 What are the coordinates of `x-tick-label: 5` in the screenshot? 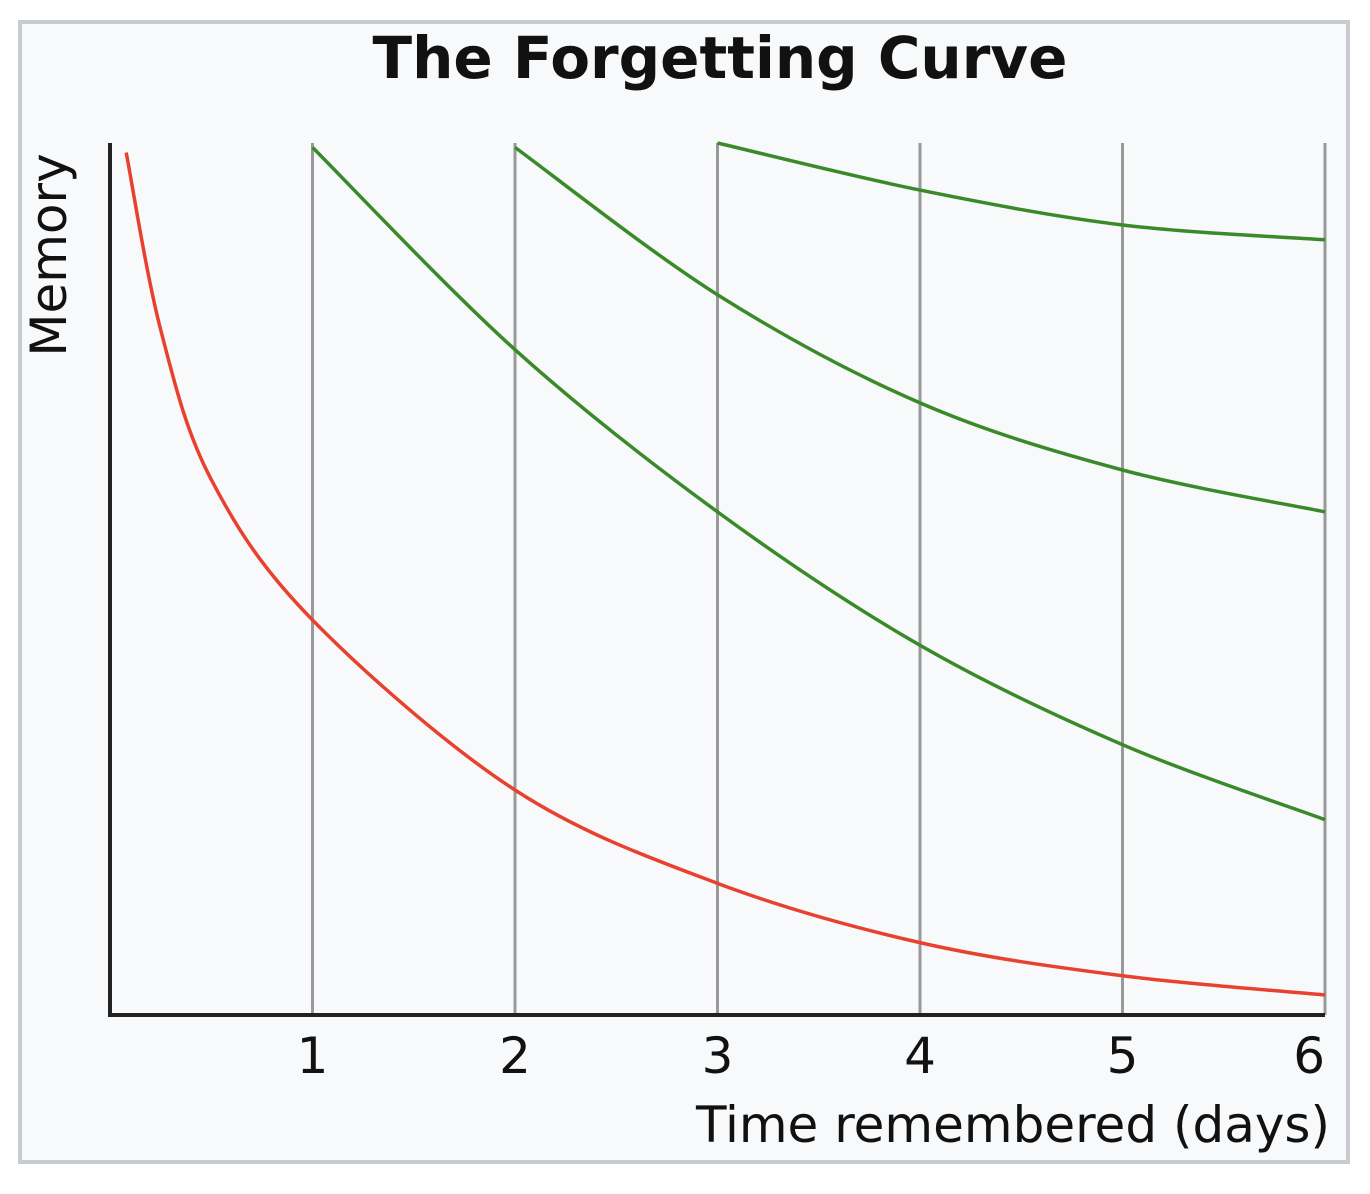 It's located at (1123, 1056).